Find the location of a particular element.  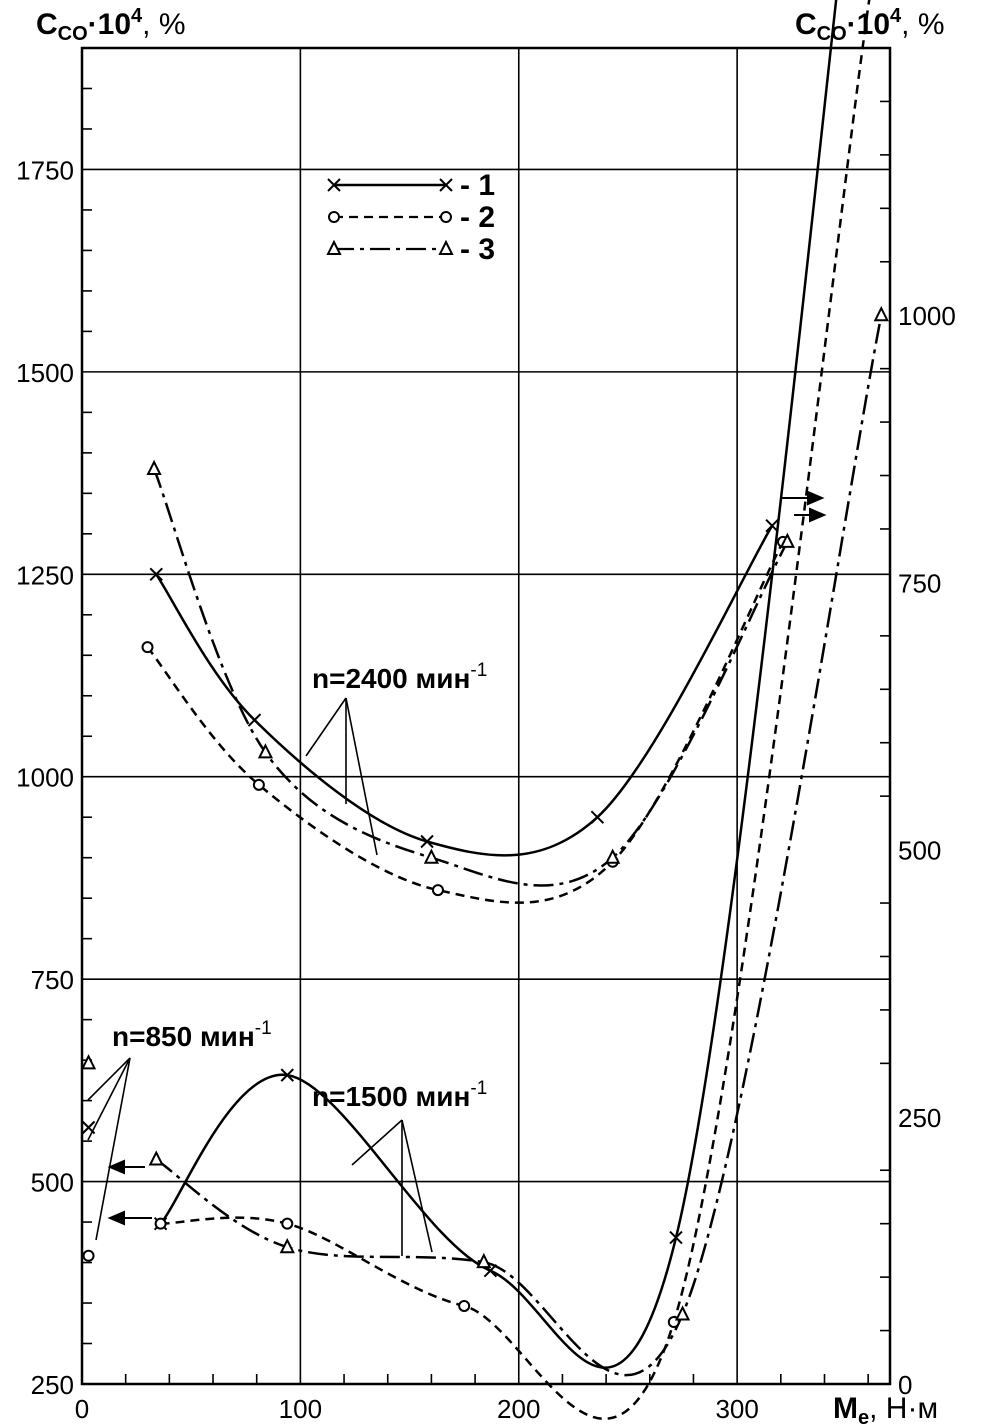

legend: - 1 - 2 - 3 is located at coordinates (410, 217).